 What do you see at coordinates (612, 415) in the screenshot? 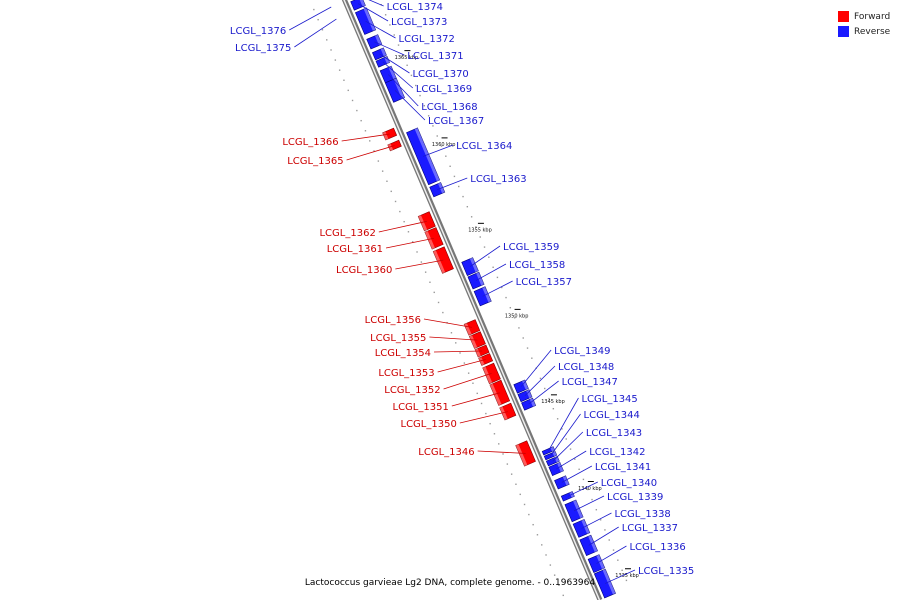
I see `gene-label-lcgl_1344: LCGL_1344` at bounding box center [612, 415].